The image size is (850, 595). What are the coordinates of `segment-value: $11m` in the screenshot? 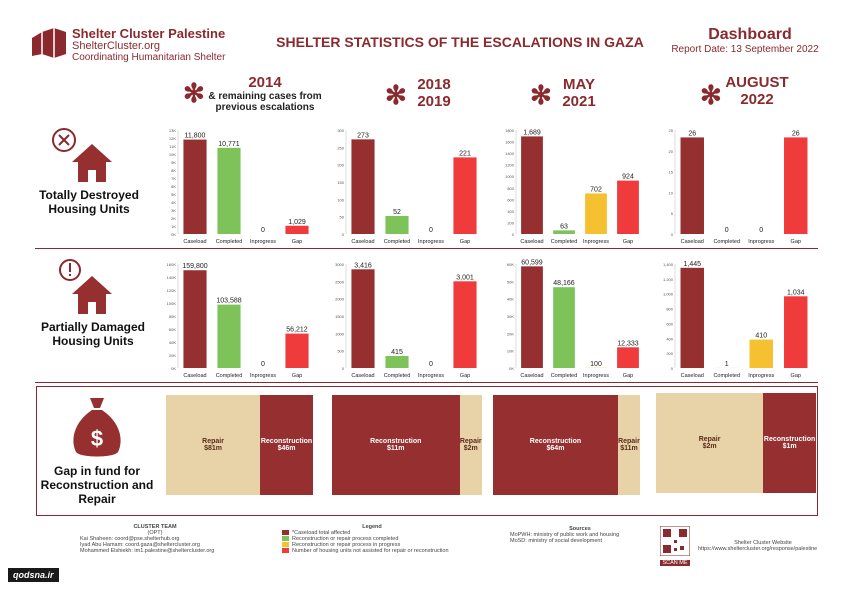 It's located at (629, 448).